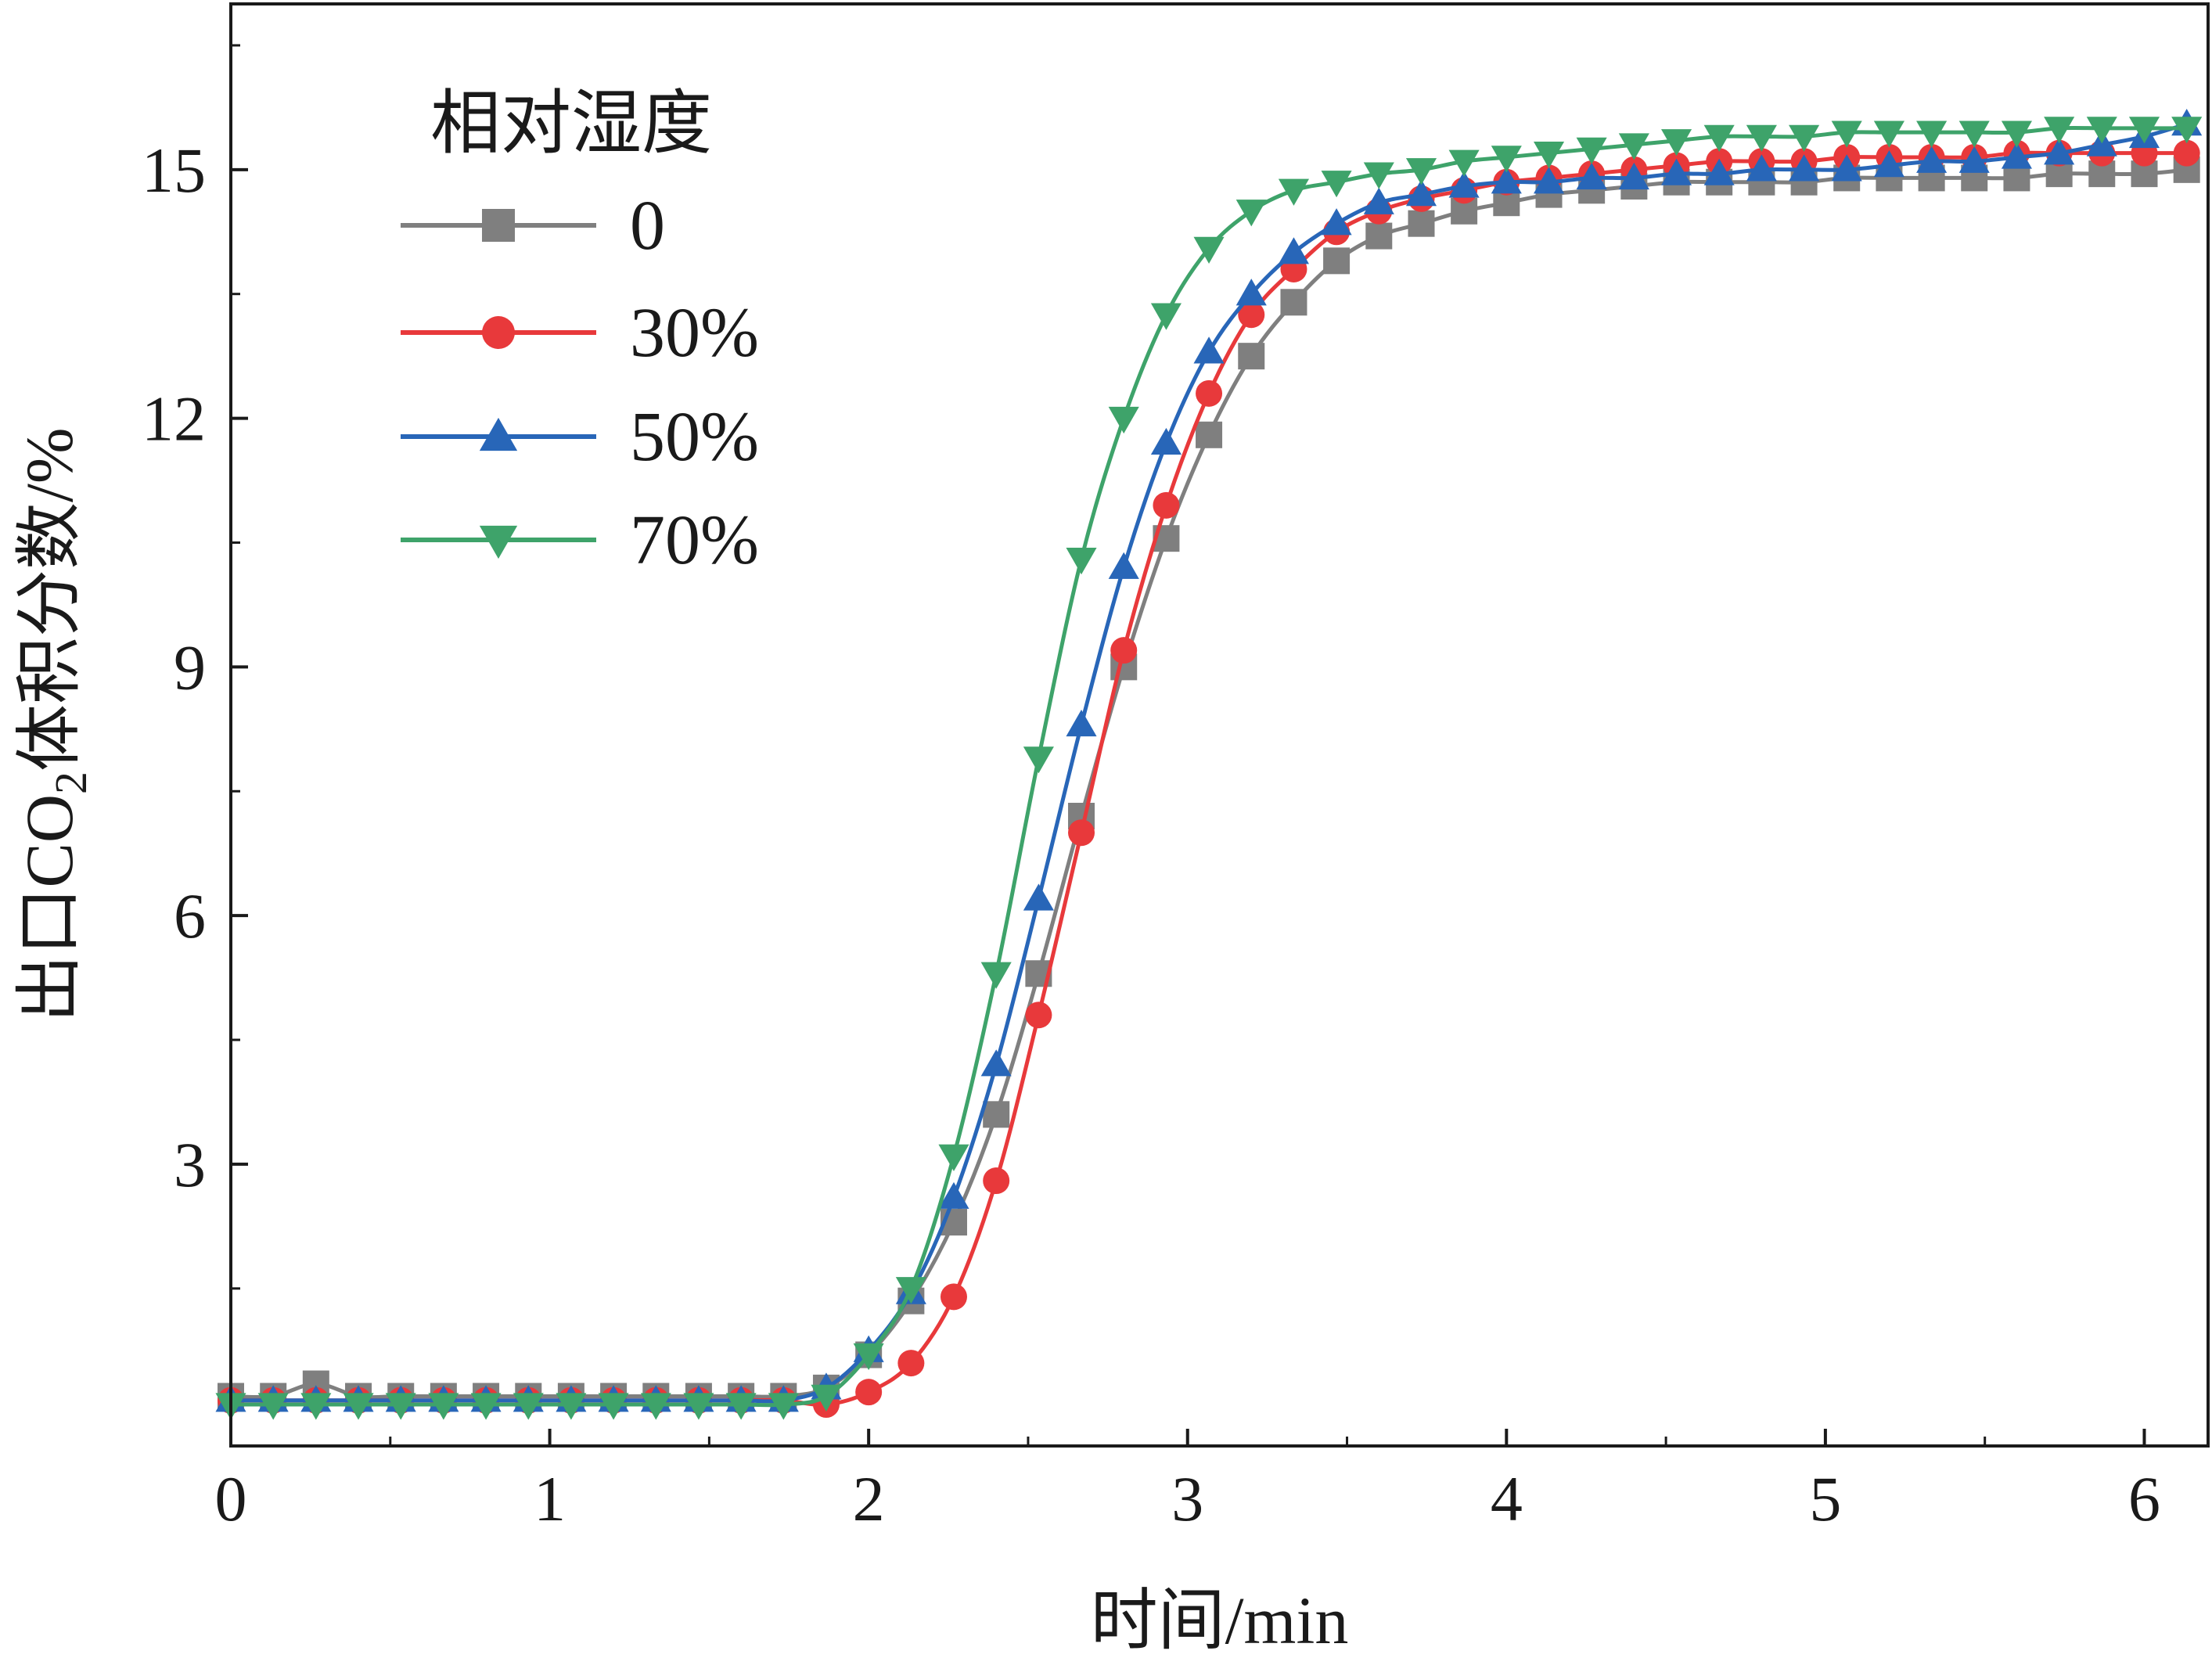  Describe the element at coordinates (533, 225) in the screenshot. I see `legend-item-0: 0` at that location.